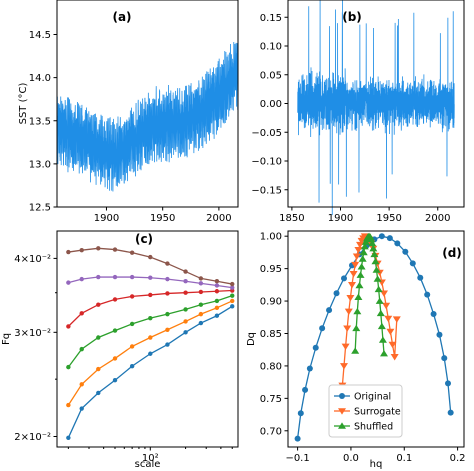 Image resolution: width=474 pixels, height=471 pixels. I want to click on y-tick-label-d: 0.85, so click(271, 334).